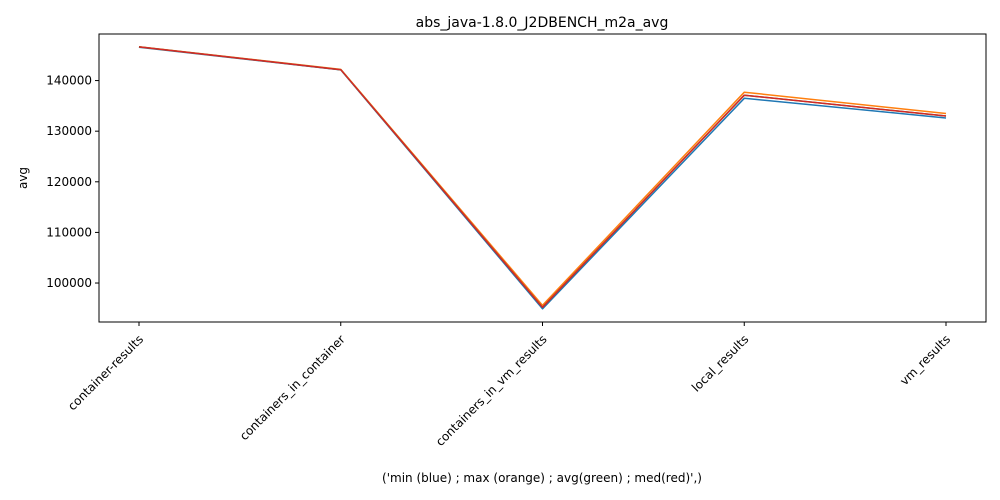 The height and width of the screenshot is (500, 1000). Describe the element at coordinates (720, 363) in the screenshot. I see `x-tick-label: local_results` at that location.